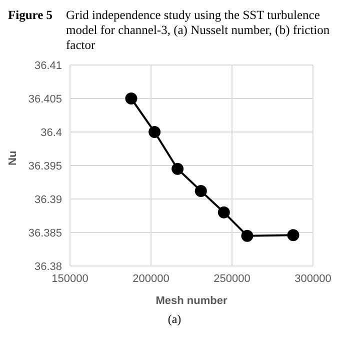  I want to click on y-tick-label: 36.4, so click(51, 132).